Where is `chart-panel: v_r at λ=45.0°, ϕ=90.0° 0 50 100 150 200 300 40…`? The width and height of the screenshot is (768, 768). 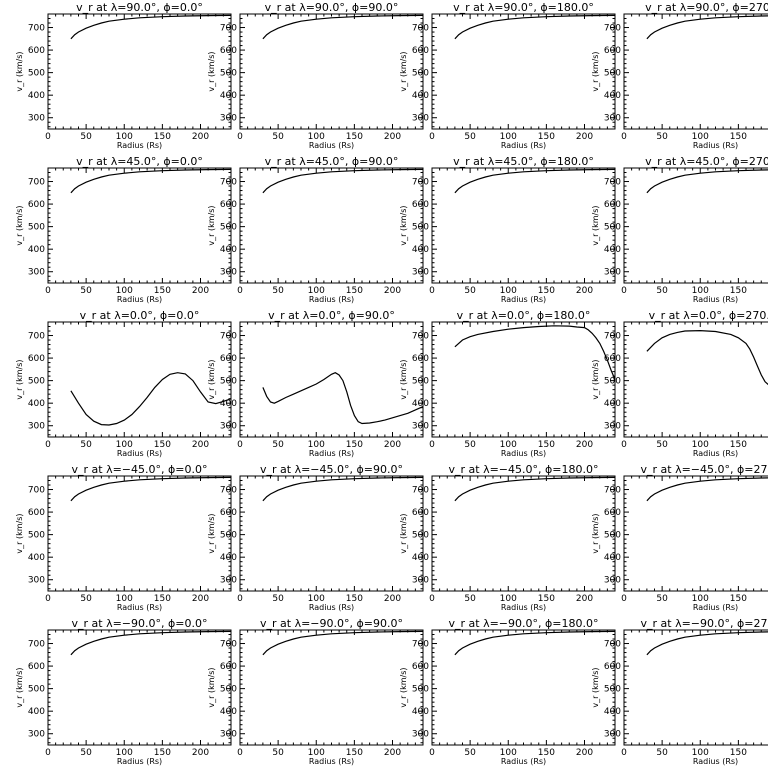 chart-panel: v_r at λ=45.0°, ϕ=90.0° 0 50 100 150 200 300 40… is located at coordinates (315, 229).